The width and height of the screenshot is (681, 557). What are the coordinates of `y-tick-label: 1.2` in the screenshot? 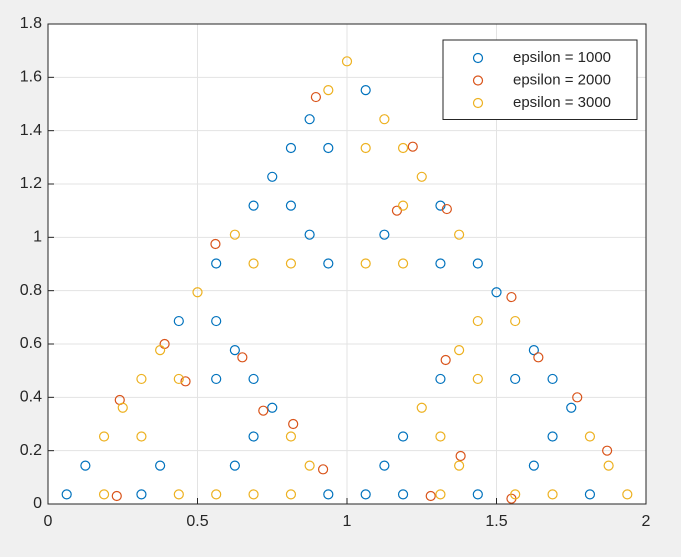 It's located at (31, 183).